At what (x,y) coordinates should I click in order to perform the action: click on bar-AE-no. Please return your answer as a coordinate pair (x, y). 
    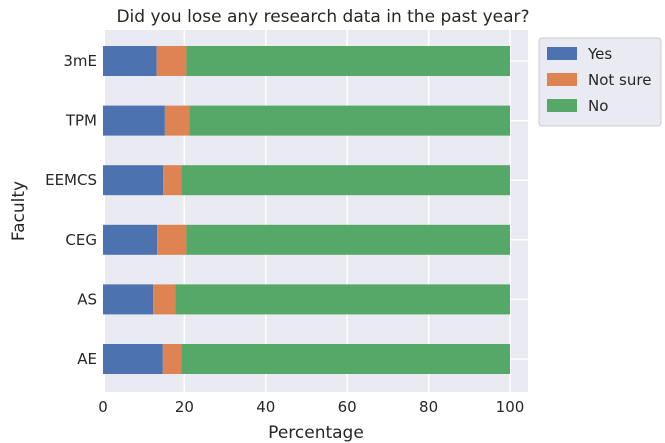
    Looking at the image, I should click on (346, 359).